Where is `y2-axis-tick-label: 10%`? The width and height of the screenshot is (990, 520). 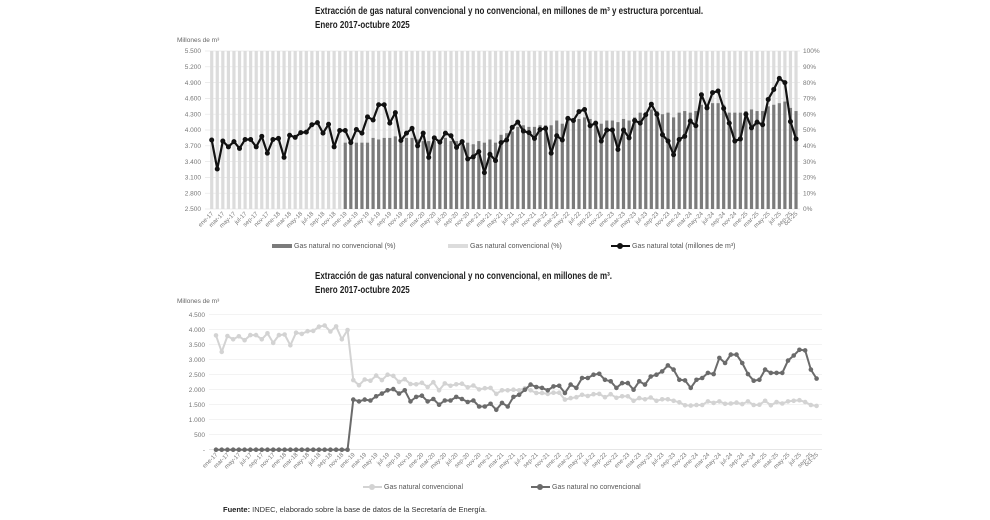
y2-axis-tick-label: 10% is located at coordinates (809, 193).